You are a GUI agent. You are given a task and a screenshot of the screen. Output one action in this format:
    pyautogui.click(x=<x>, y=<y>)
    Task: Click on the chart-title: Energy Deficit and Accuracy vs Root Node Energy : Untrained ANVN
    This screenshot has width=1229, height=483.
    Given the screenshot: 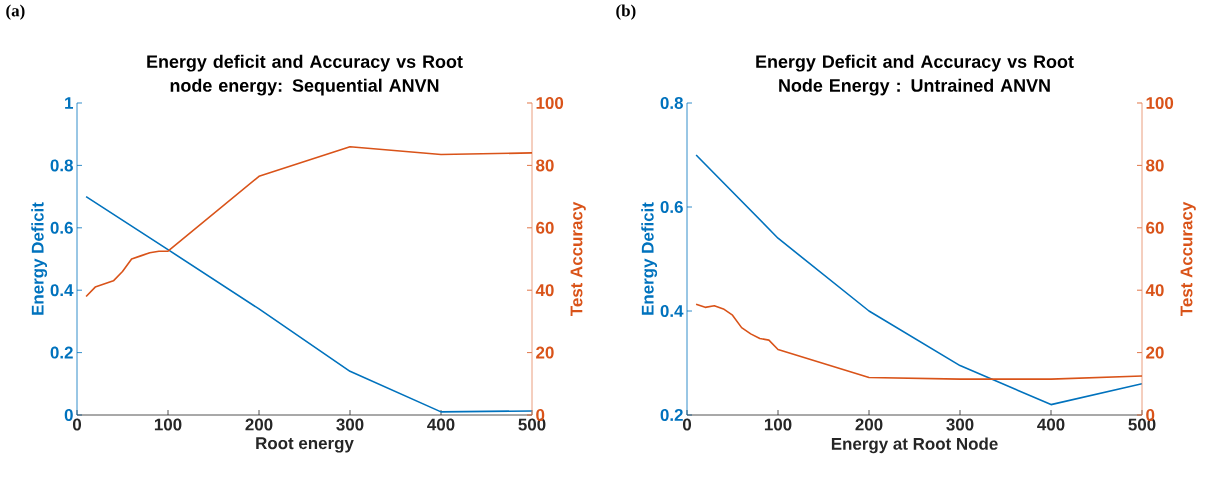 What is the action you would take?
    pyautogui.click(x=915, y=75)
    